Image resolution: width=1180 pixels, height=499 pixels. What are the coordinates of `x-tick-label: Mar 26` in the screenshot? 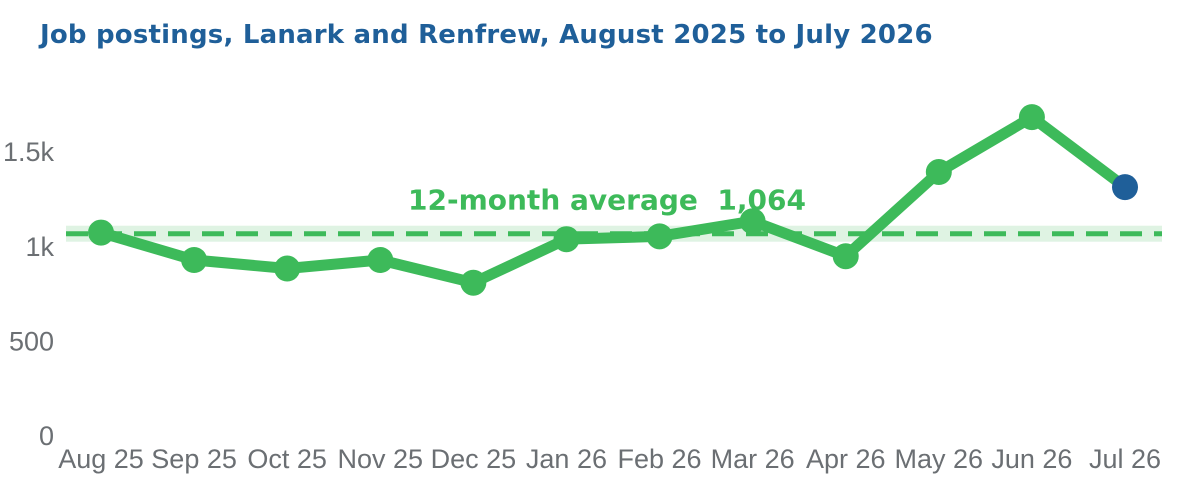 It's located at (753, 459).